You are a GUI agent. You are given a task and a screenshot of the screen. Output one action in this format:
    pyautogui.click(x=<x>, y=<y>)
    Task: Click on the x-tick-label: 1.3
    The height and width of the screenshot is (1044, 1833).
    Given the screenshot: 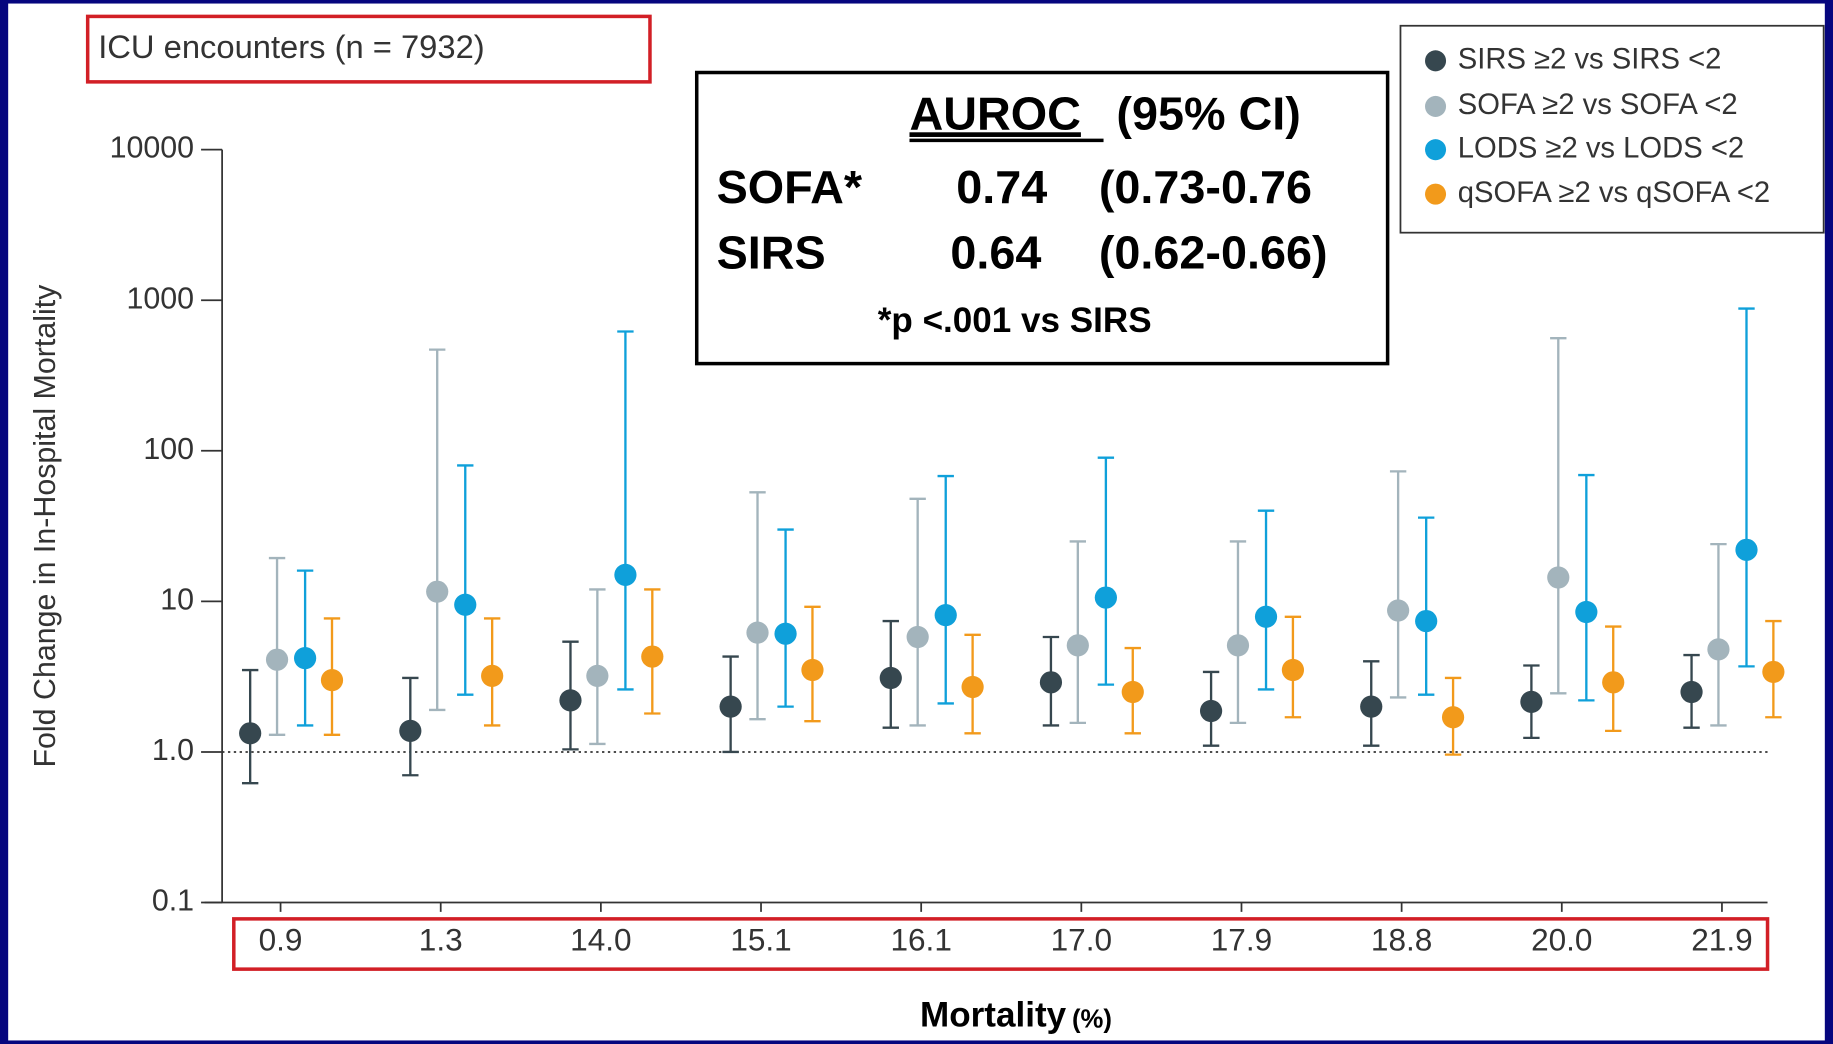 What is the action you would take?
    pyautogui.click(x=441, y=940)
    